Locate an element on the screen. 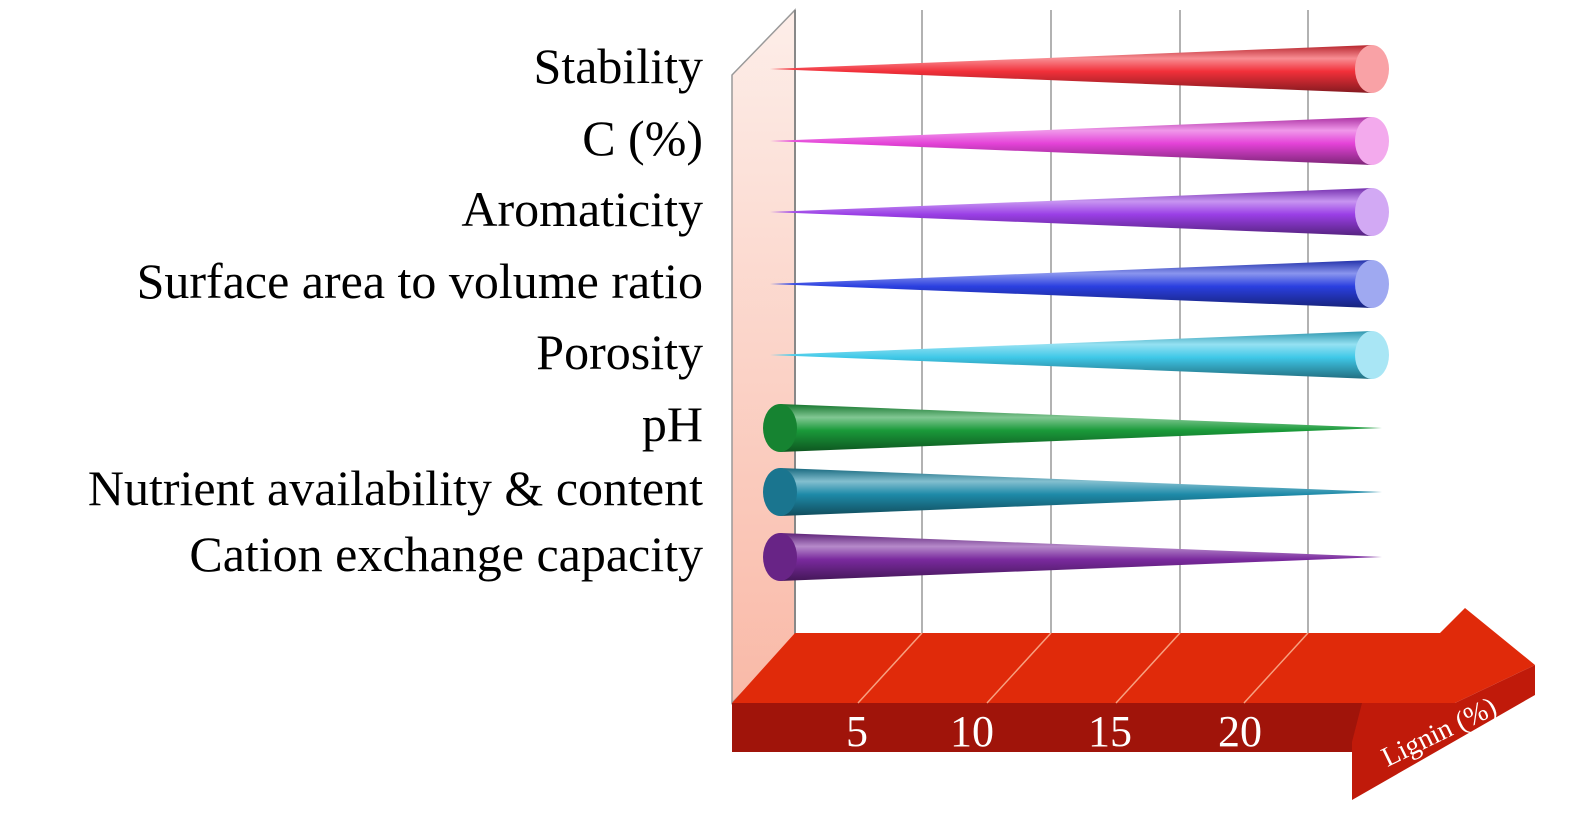  floor-grid-lines is located at coordinates (1083, 668).